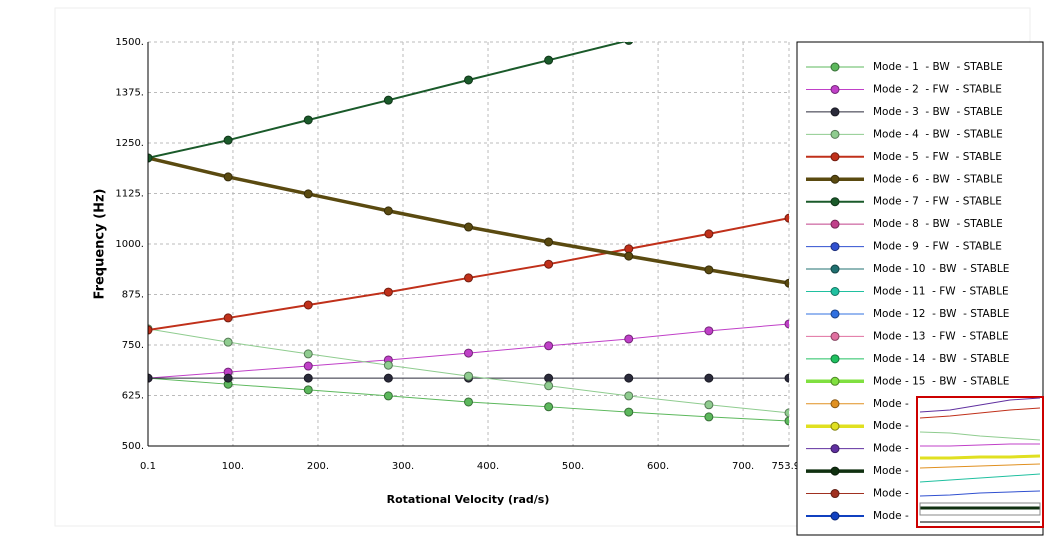 Image resolution: width=1047 pixels, height=536 pixels. What do you see at coordinates (938, 112) in the screenshot?
I see `legend-label: Mode - 3 - BW - STABLE` at bounding box center [938, 112].